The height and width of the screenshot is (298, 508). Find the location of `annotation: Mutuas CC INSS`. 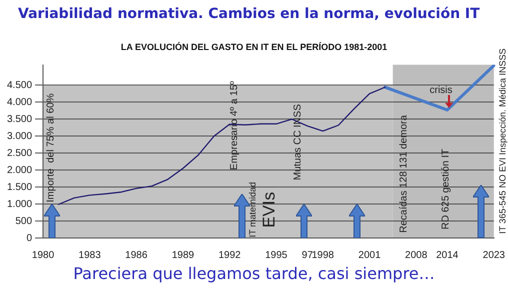

annotation: Mutuas CC INSS is located at coordinates (298, 142).